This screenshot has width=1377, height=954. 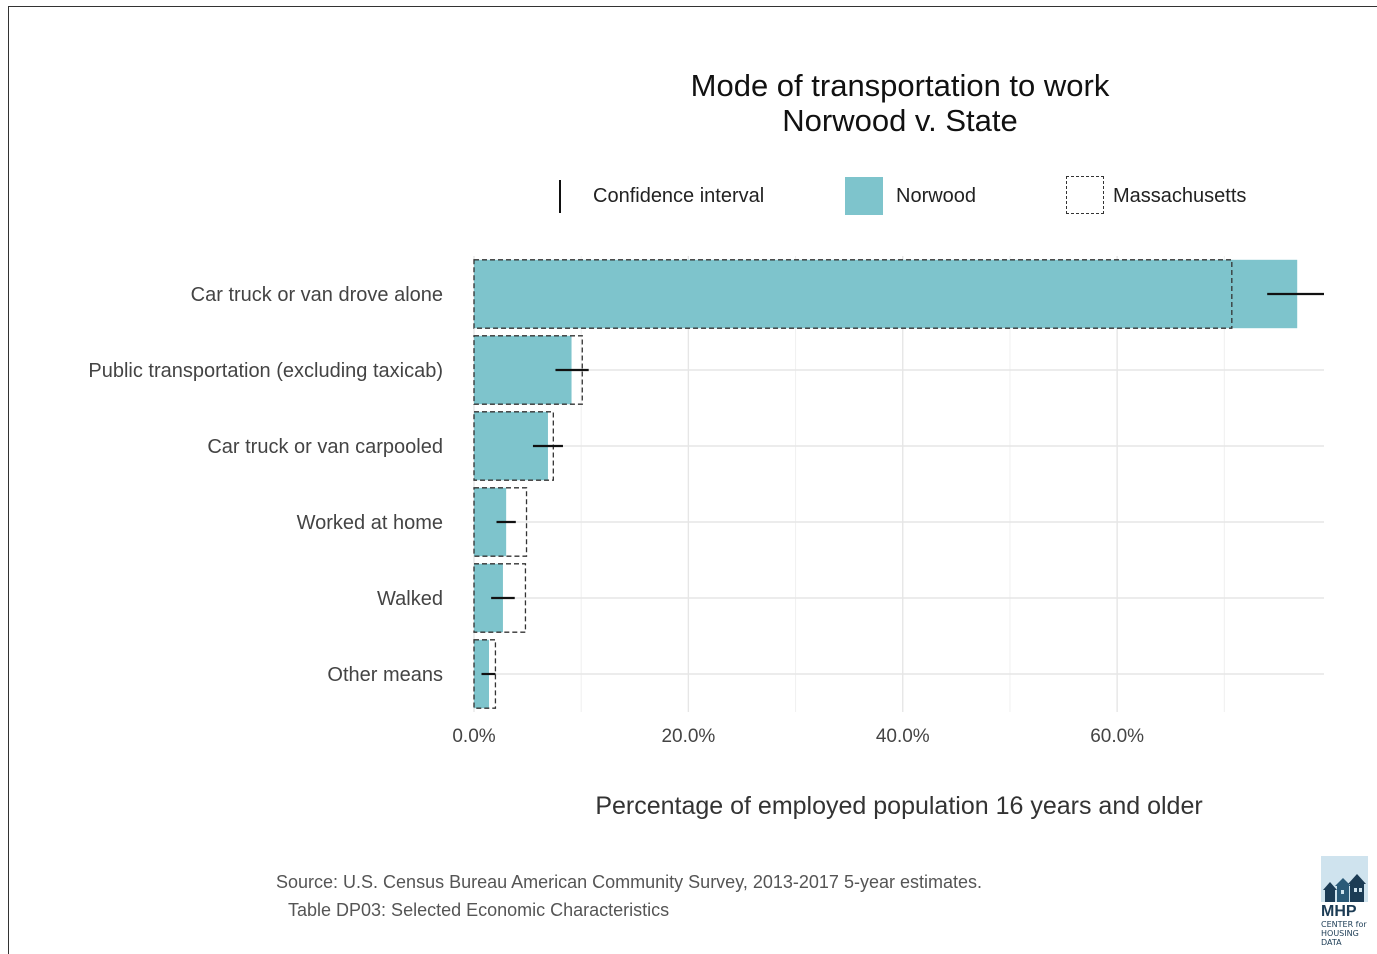 I want to click on category-label: Car truck or van carpooled, so click(x=325, y=447).